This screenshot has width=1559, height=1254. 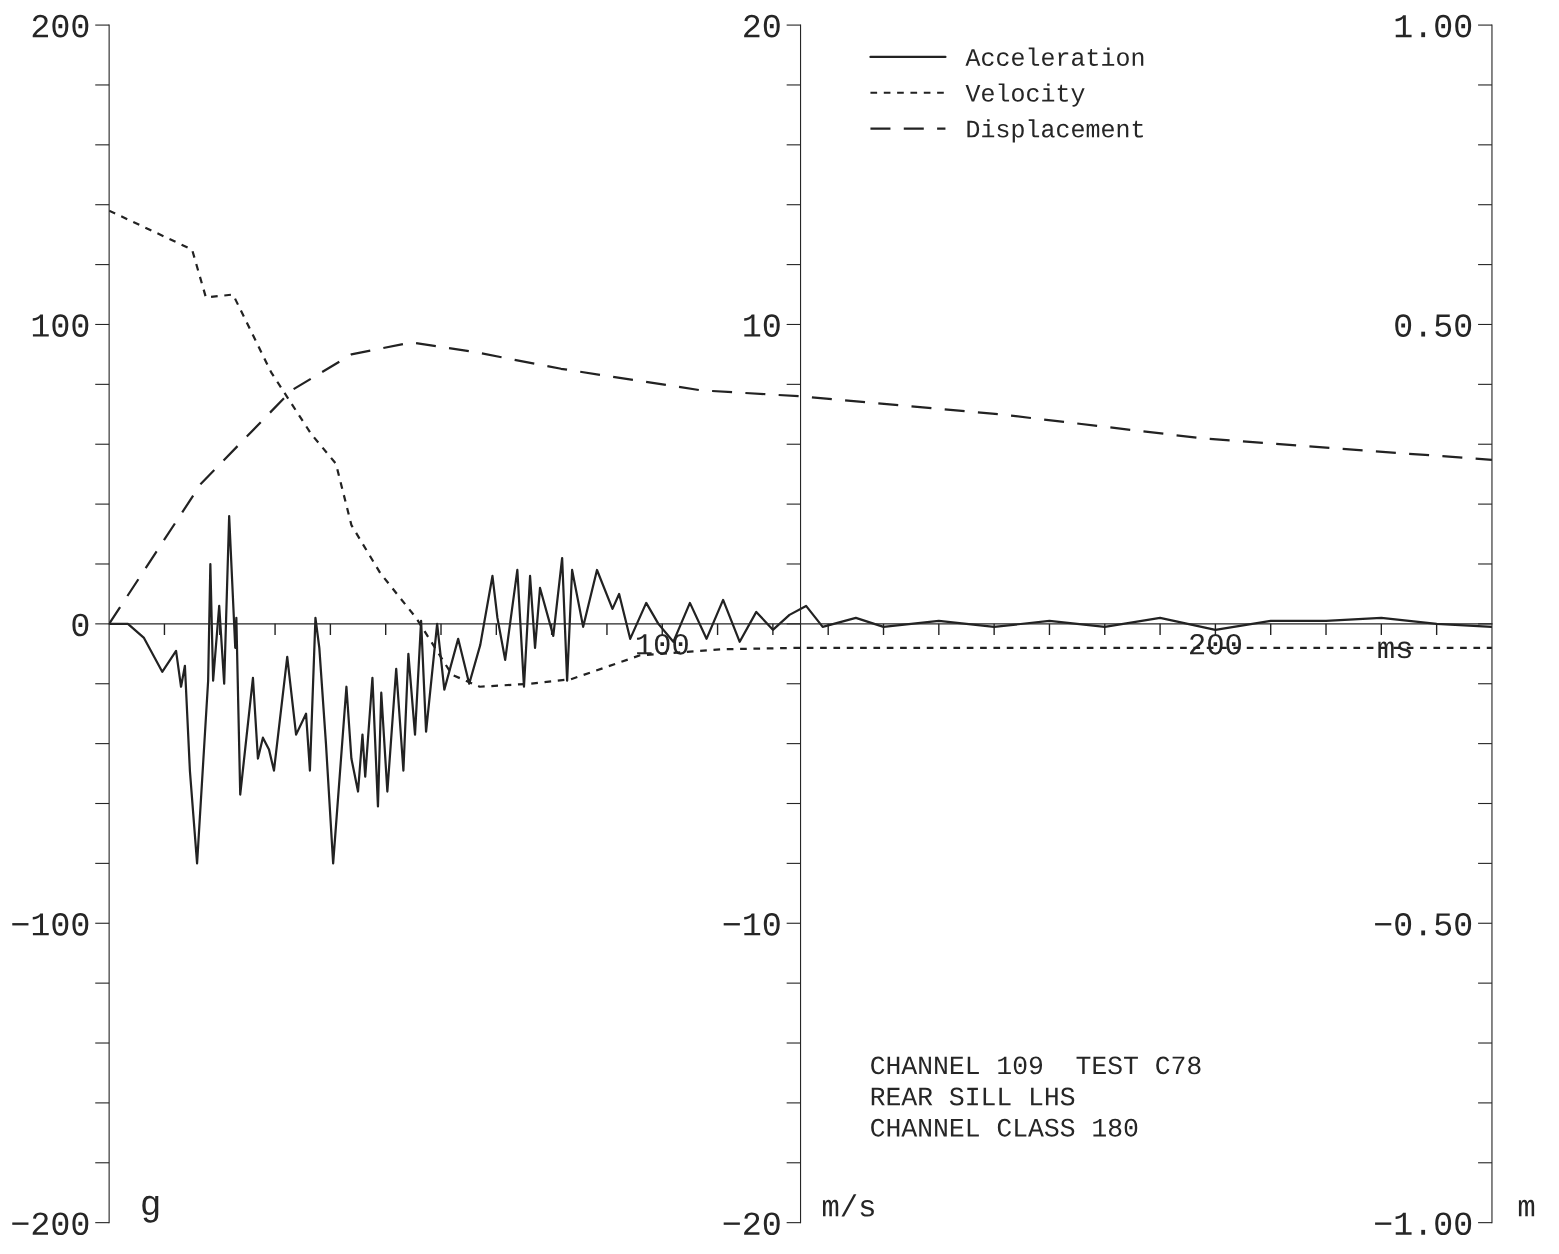 What do you see at coordinates (1423, 924) in the screenshot?
I see `y3-tick-label: −0.50` at bounding box center [1423, 924].